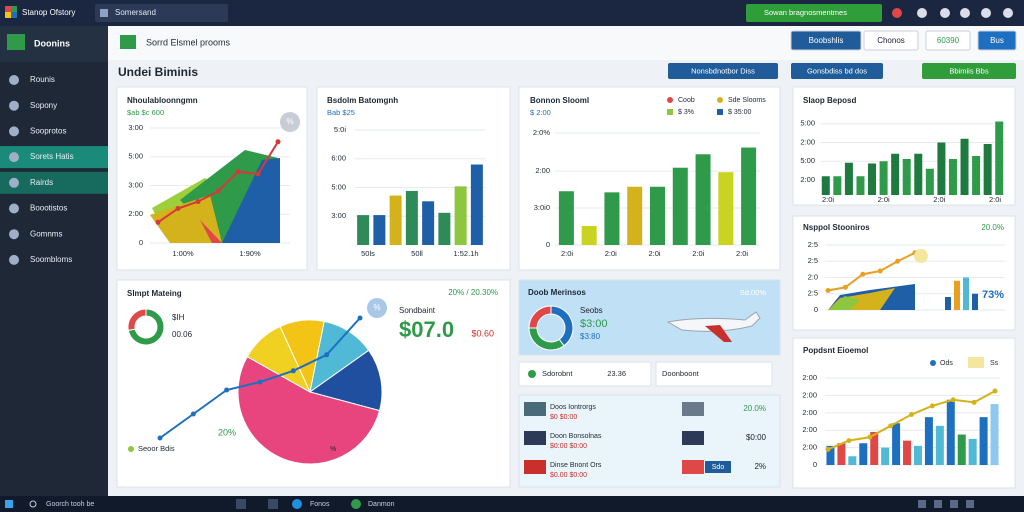  I want to click on section-button-label: Gonsbdiss bd dos, so click(837, 70).